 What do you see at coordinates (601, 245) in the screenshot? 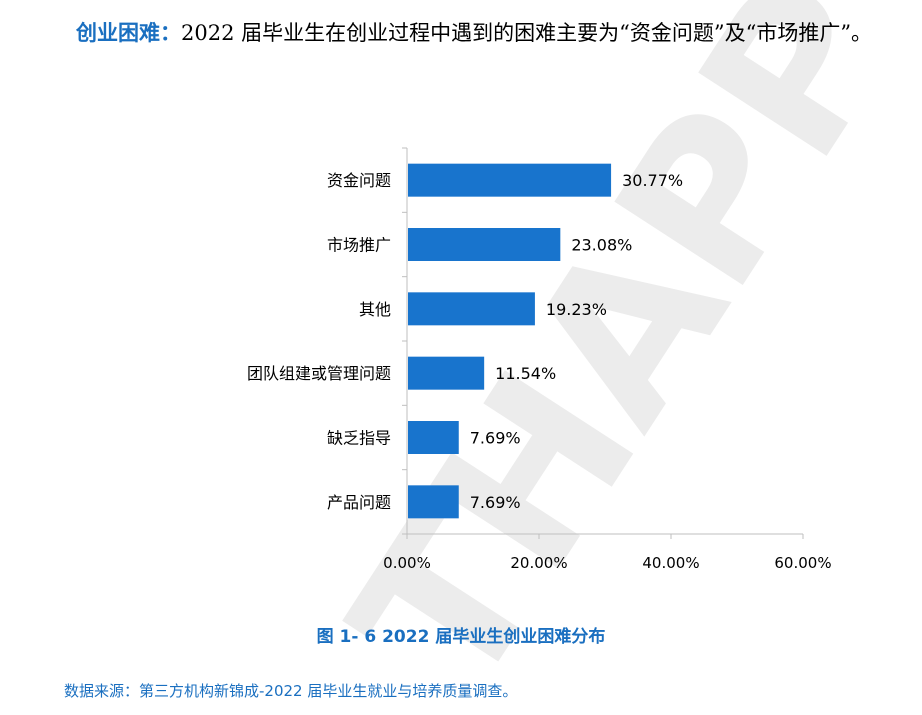
I see `data-label: 23.08%` at bounding box center [601, 245].